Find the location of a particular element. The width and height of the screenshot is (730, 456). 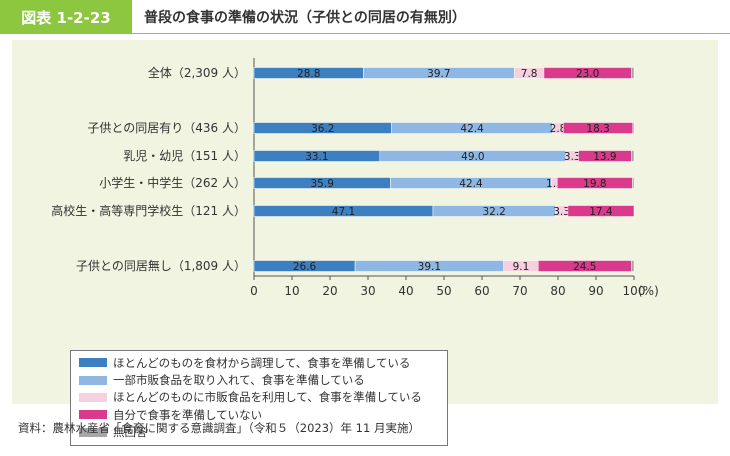

chart-title: 普段の食事の準備の状況（子供との同居の有無別） is located at coordinates (305, 18).